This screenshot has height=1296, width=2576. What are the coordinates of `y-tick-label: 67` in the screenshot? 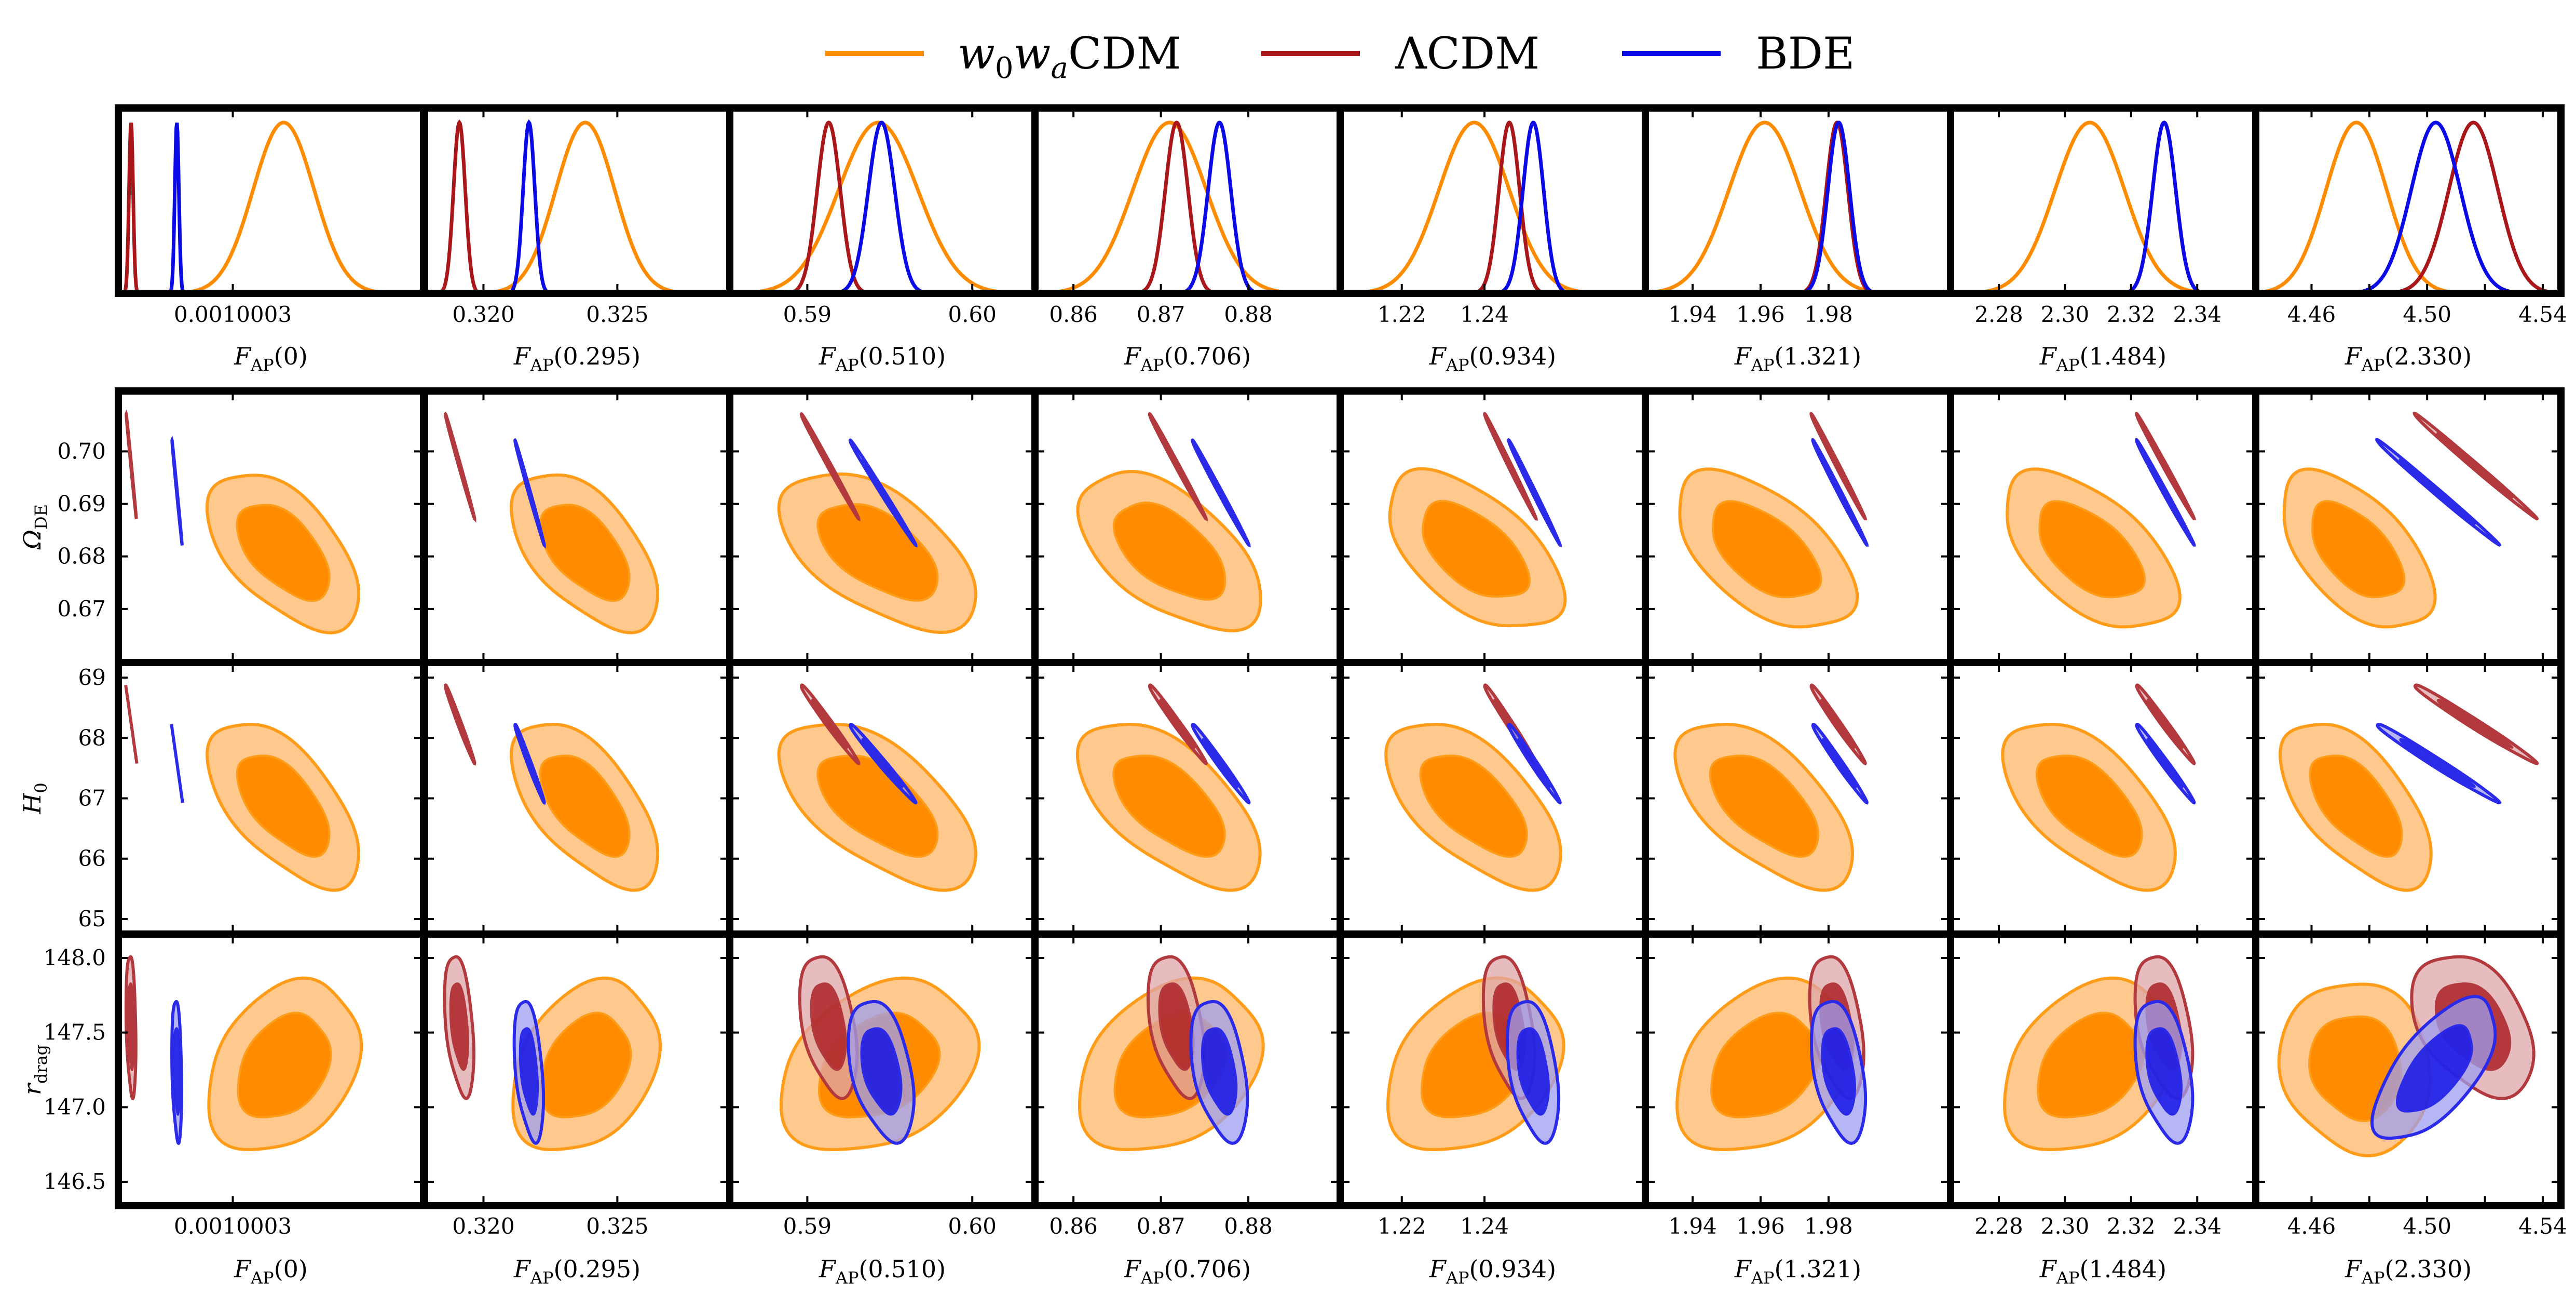 It's located at (92, 798).